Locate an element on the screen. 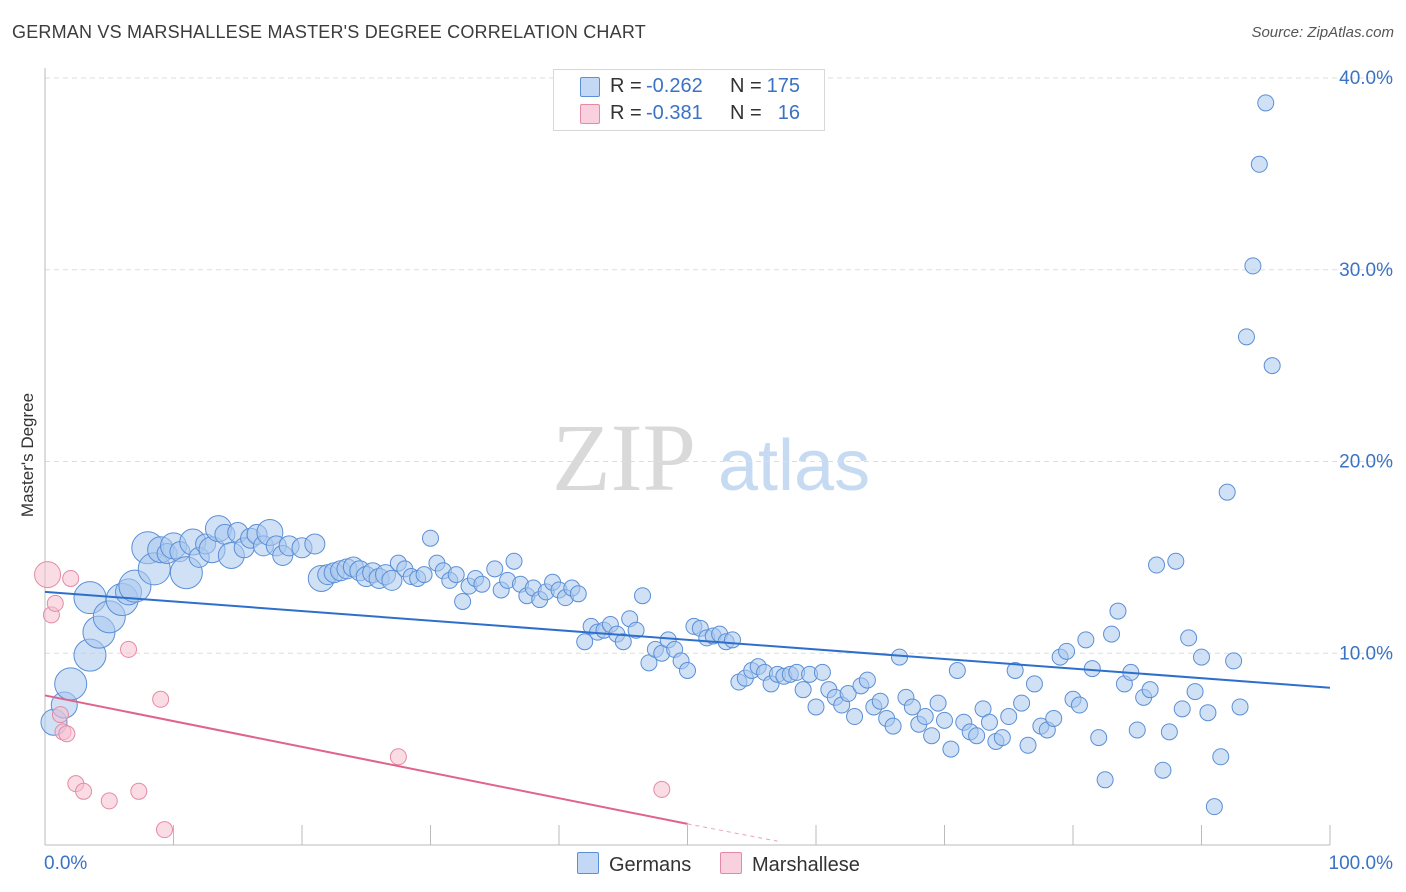 Image resolution: width=1406 pixels, height=892 pixels. legend-n-value: 175 is located at coordinates (783, 86).